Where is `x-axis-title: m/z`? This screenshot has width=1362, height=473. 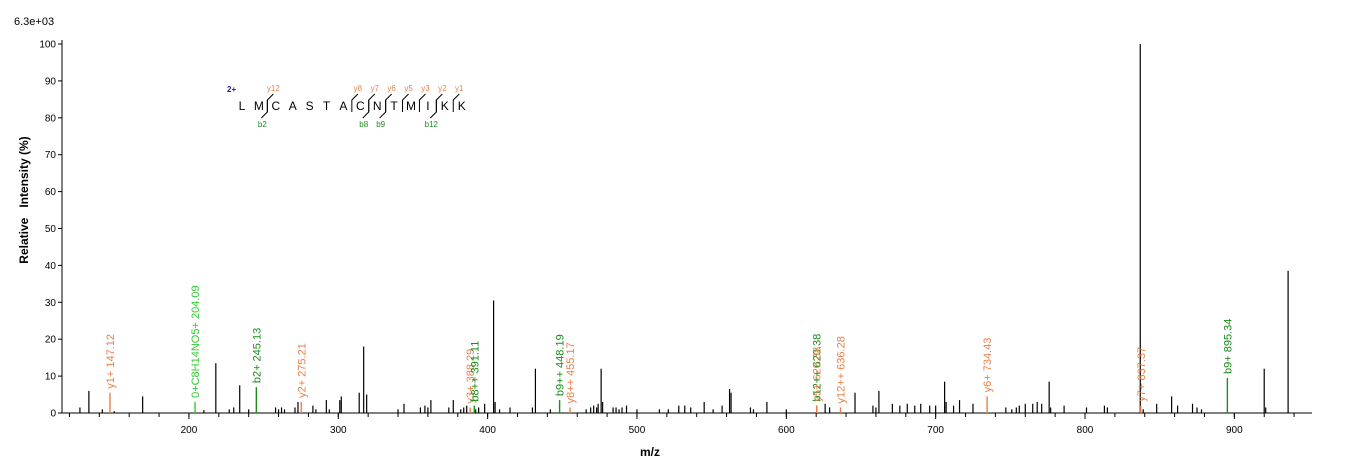
x-axis-title: m/z is located at coordinates (650, 452).